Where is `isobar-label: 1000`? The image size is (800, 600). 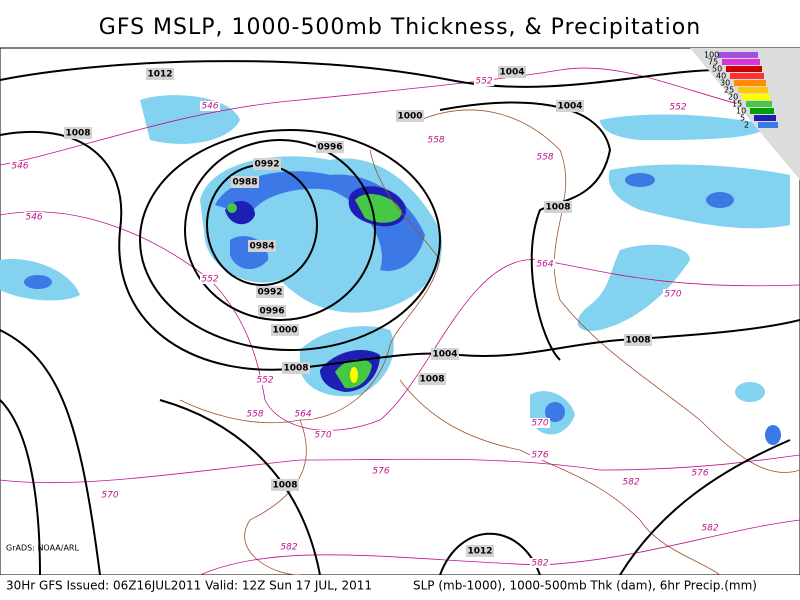 isobar-label: 1000 is located at coordinates (284, 331).